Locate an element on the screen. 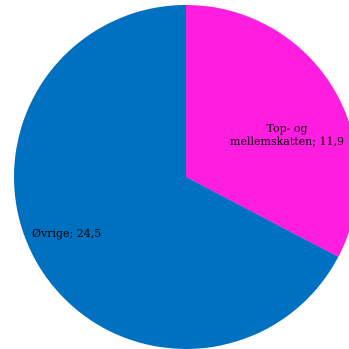 The image size is (349, 349). slice-label-1-line-0: Øvrige; 24,5 is located at coordinates (66, 233).